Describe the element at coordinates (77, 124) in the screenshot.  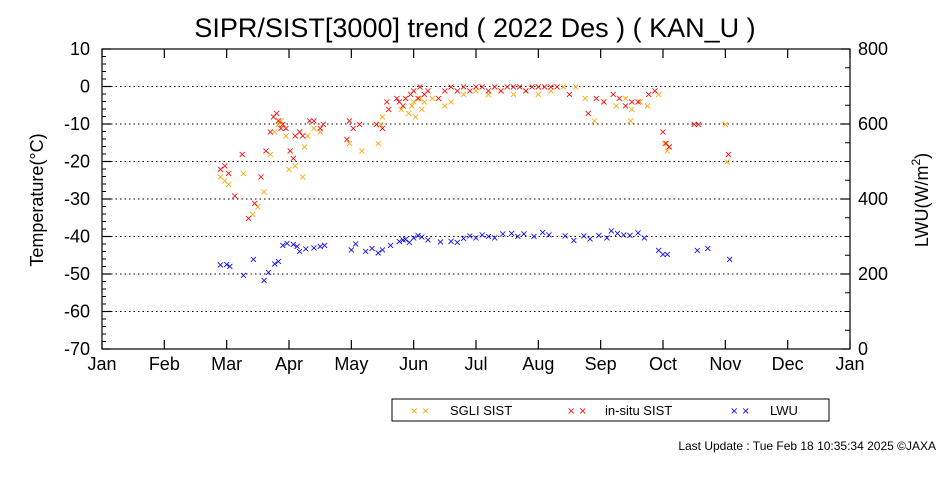
I see `left-tick-label: -10` at that location.